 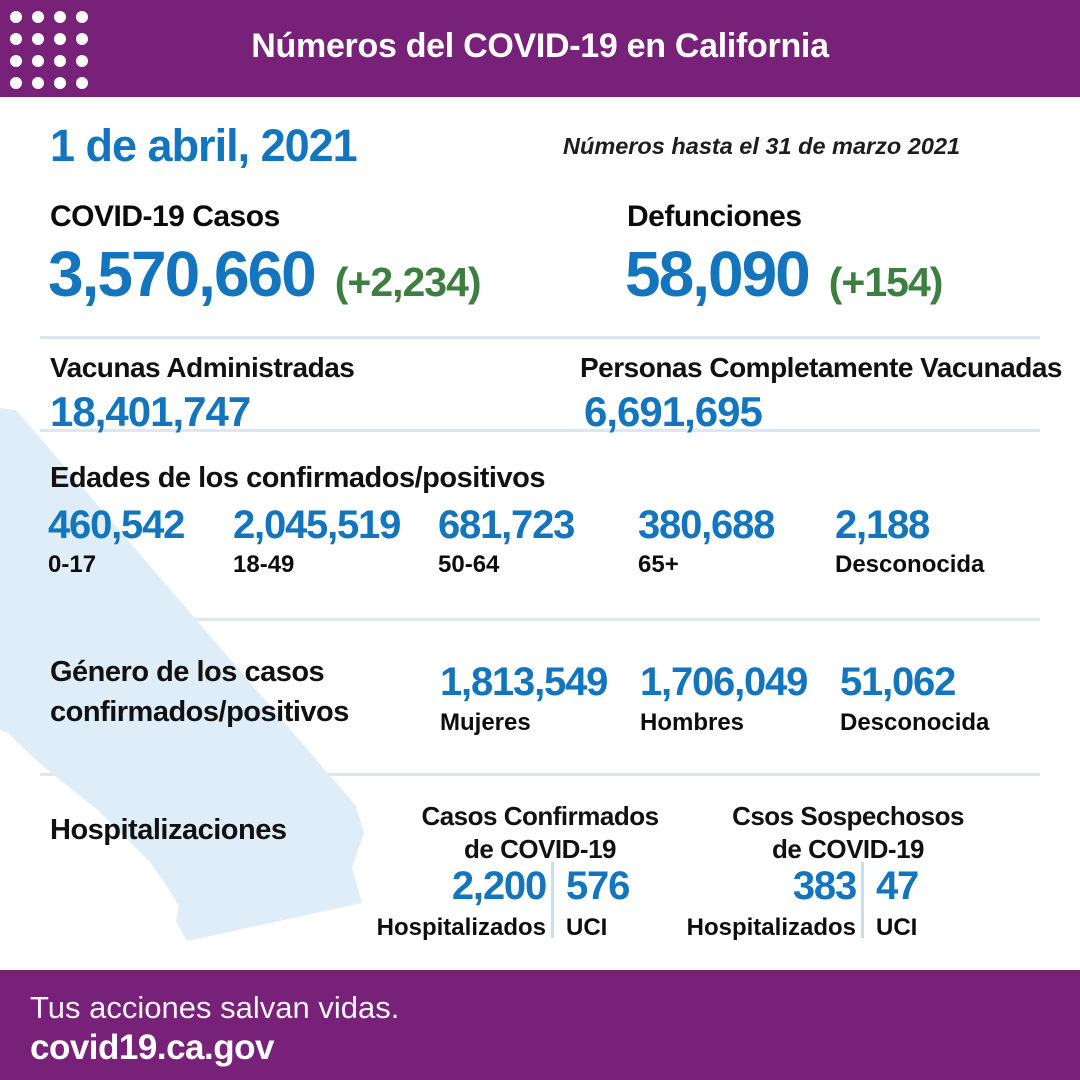 I want to click on hosp-suspected-icu: 47 UCI, so click(x=897, y=903).